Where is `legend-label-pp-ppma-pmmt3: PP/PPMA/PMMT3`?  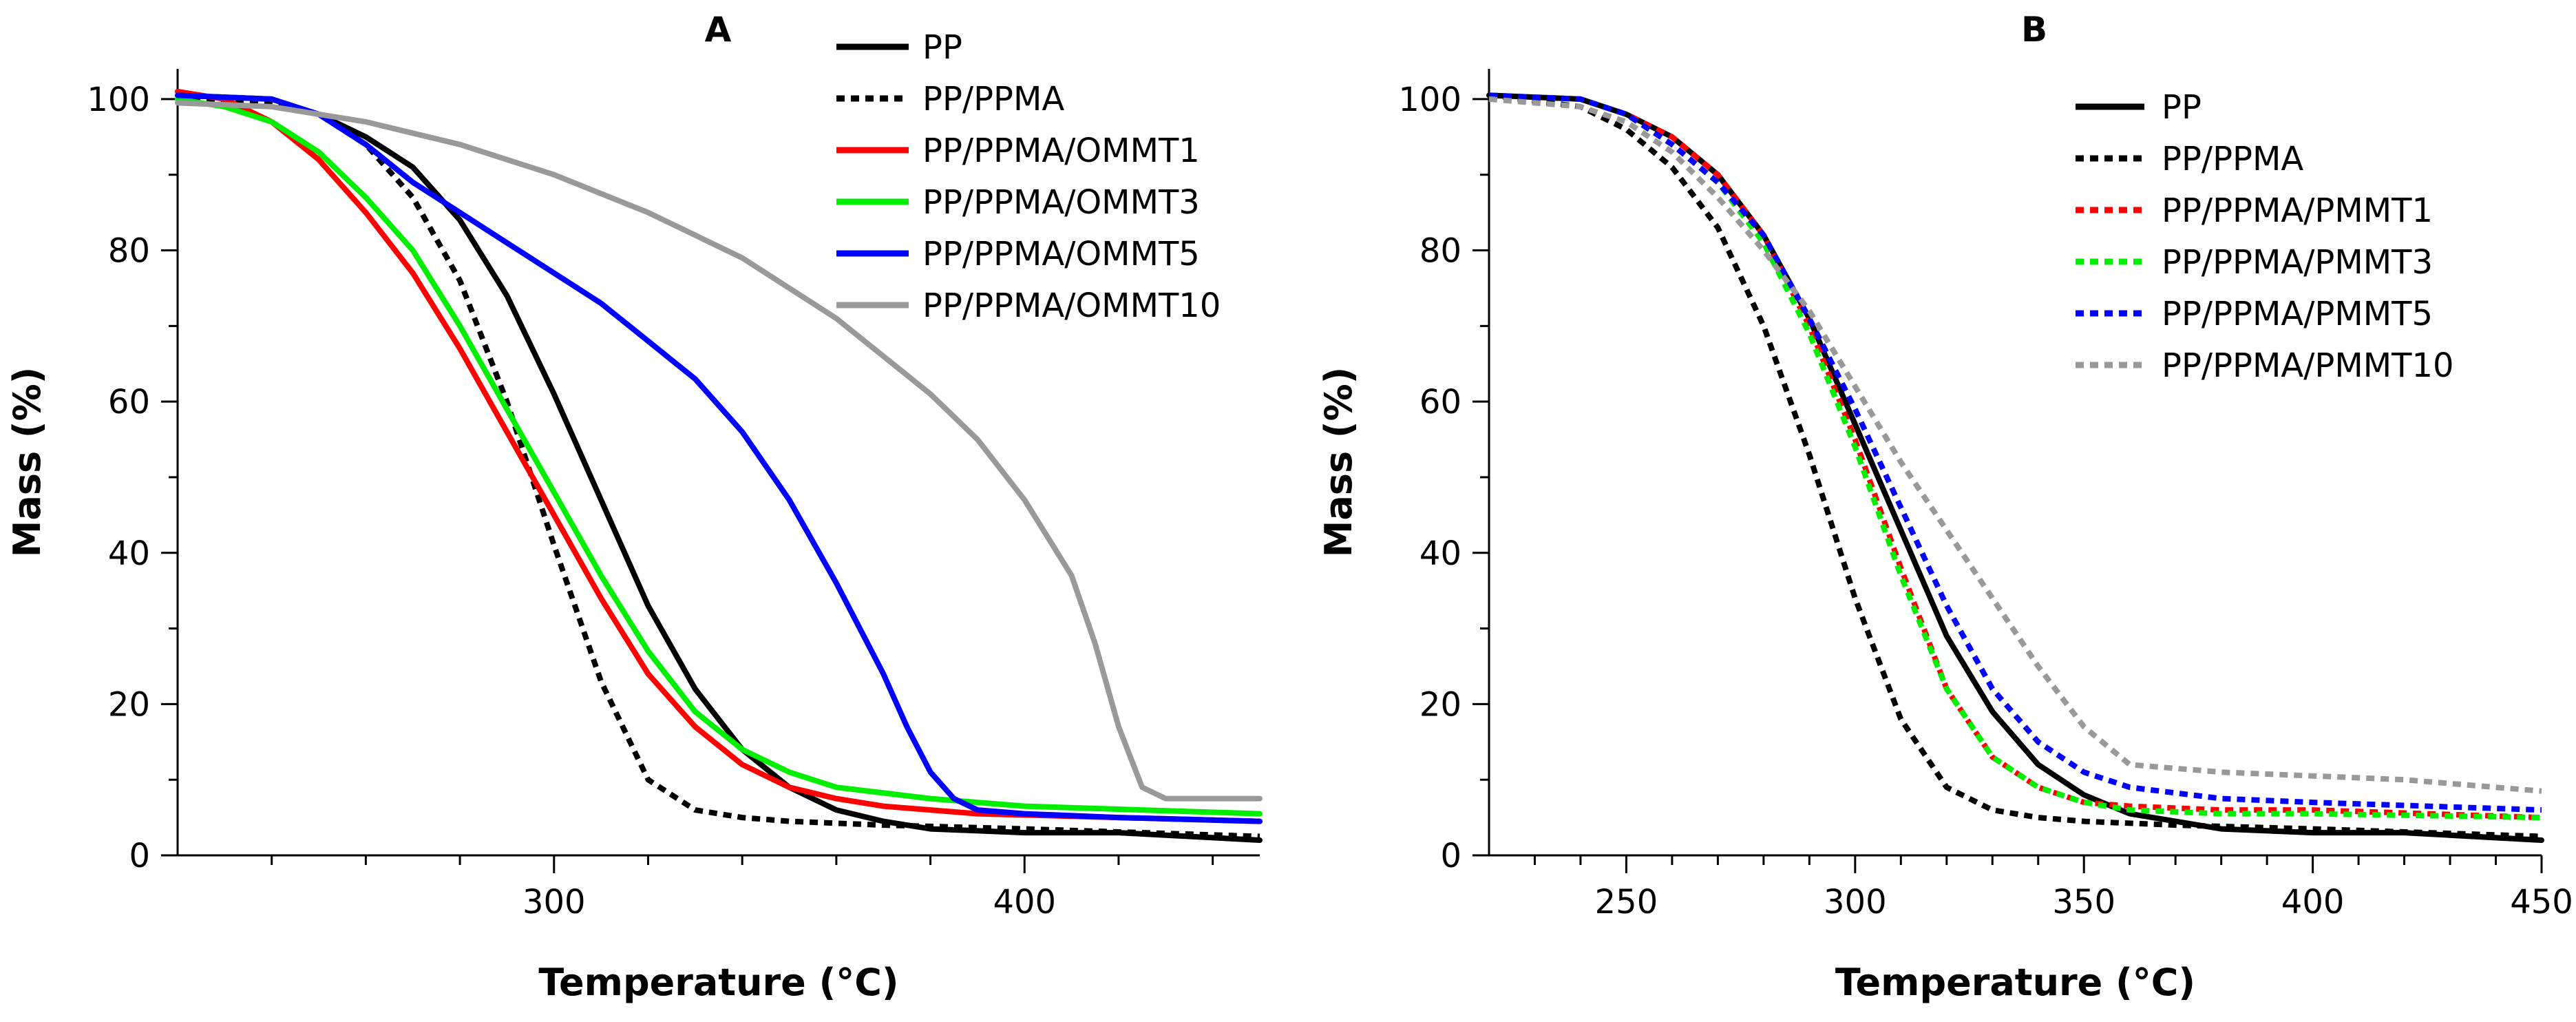
legend-label-pp-ppma-pmmt3: PP/PPMA/PMMT3 is located at coordinates (2298, 262).